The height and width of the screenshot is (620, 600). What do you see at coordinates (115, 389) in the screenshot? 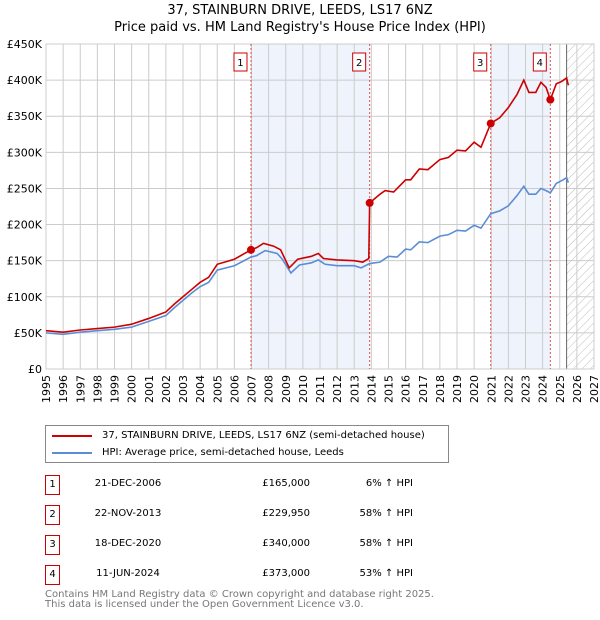
I see `x-tick-label: 1999` at bounding box center [115, 389].